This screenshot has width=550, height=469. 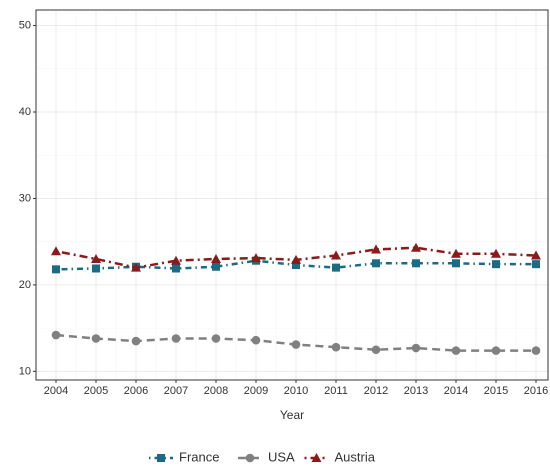 I want to click on x-tick-label: 2014, so click(x=456, y=391).